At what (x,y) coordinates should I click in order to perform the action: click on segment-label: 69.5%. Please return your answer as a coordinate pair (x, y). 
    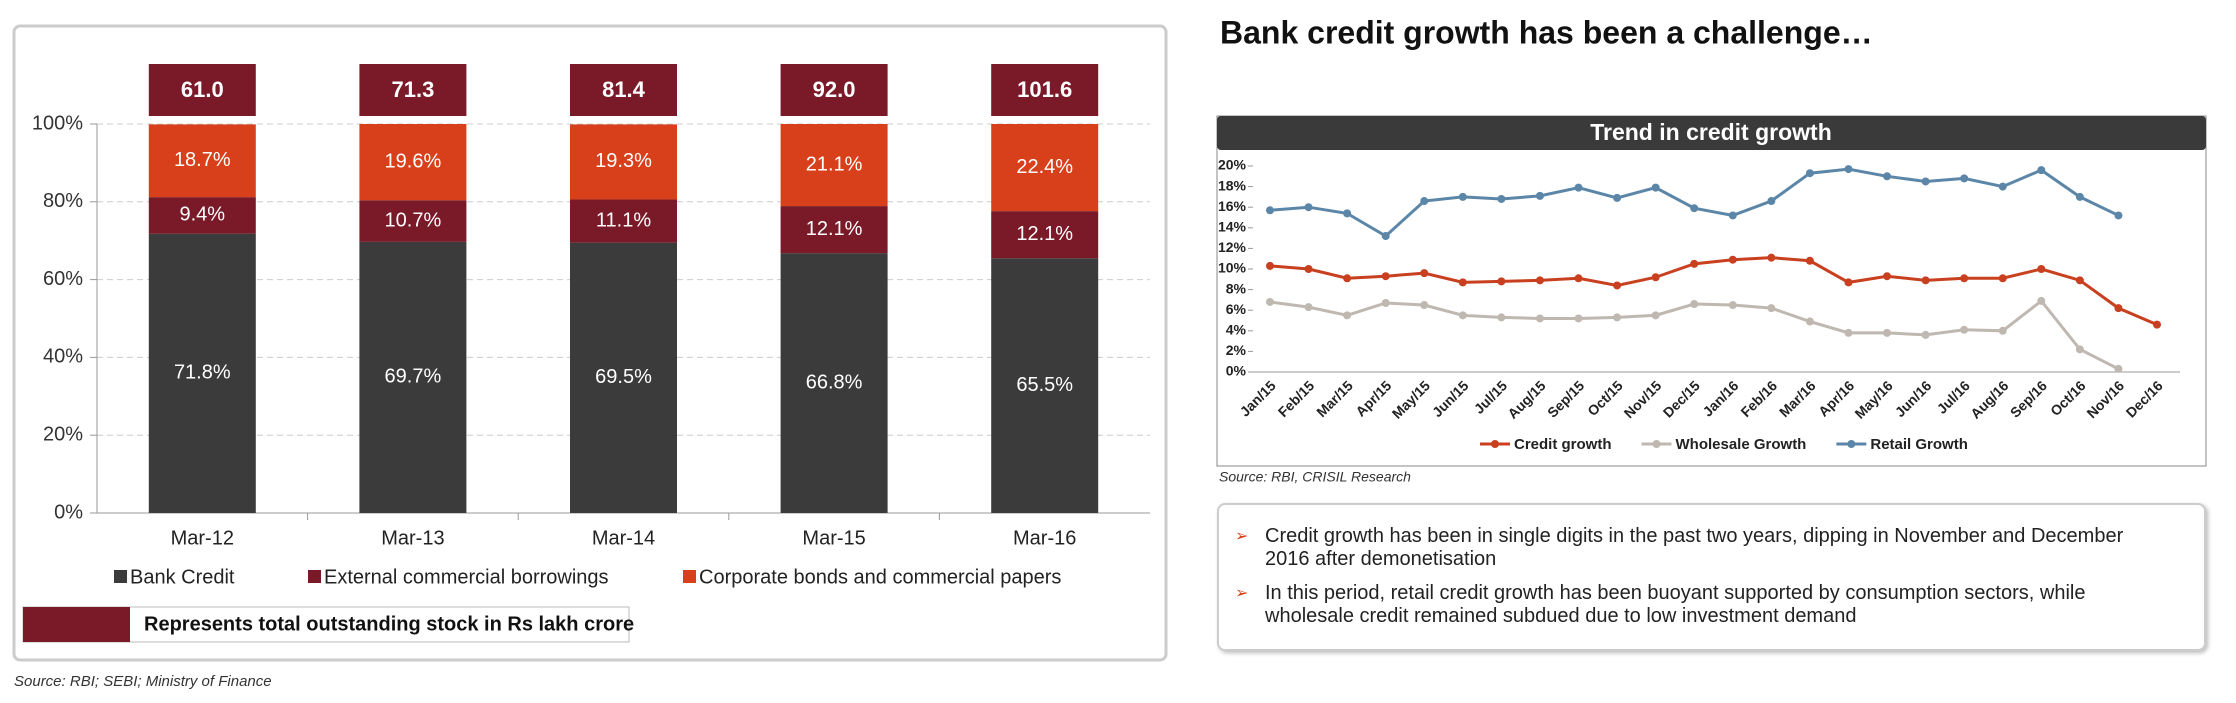
    Looking at the image, I should click on (623, 377).